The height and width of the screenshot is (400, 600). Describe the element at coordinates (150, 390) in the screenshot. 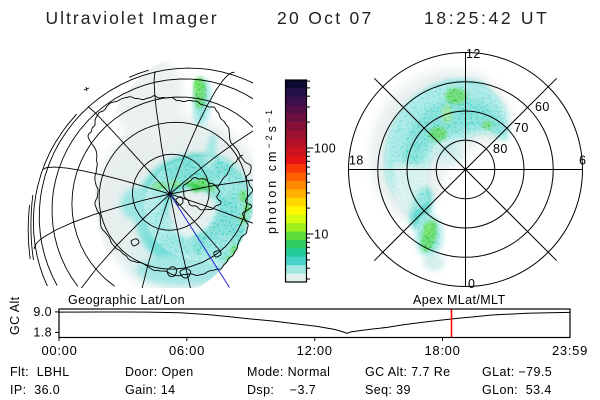

I see `svg-text: Gain: 14` at that location.